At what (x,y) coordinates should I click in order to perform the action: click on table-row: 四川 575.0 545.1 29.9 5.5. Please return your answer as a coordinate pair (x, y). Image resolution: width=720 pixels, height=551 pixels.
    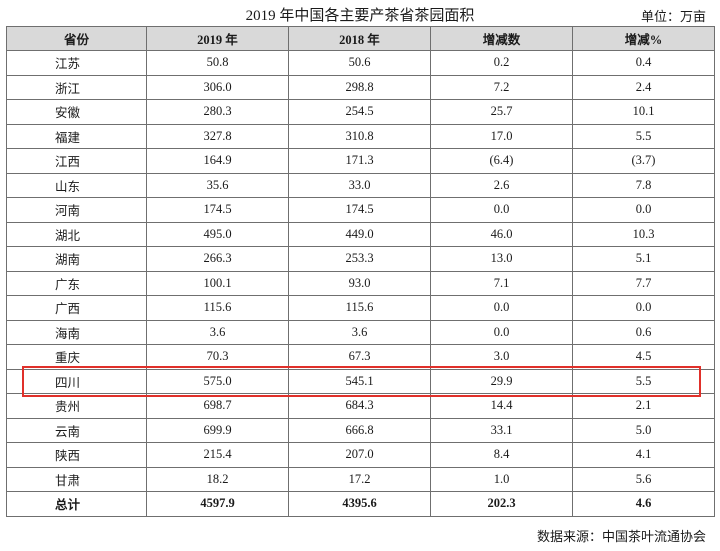
    Looking at the image, I should click on (360, 381).